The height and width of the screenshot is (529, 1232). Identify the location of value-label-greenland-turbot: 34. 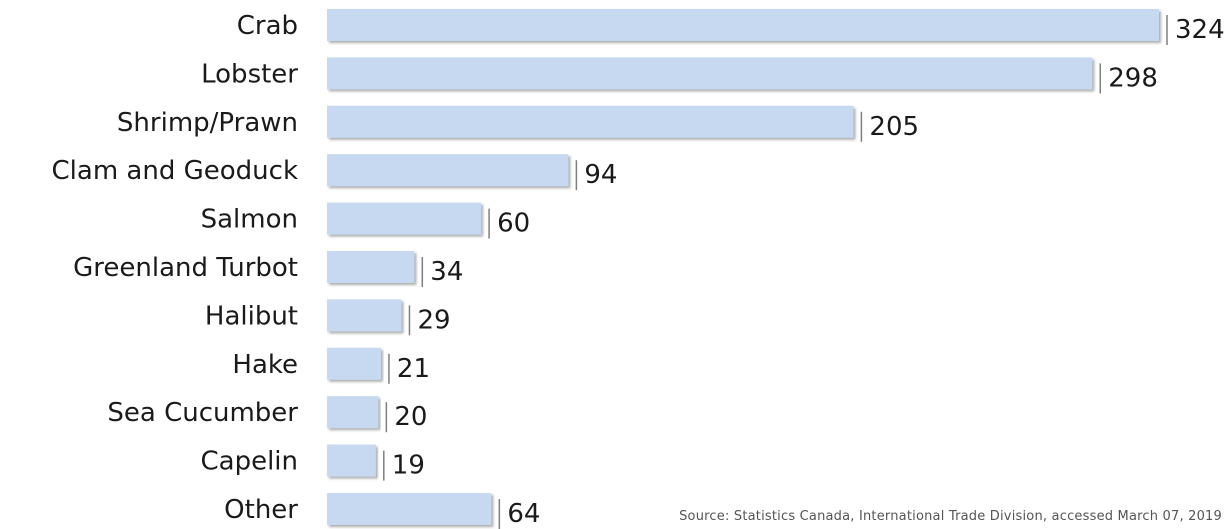
(446, 272).